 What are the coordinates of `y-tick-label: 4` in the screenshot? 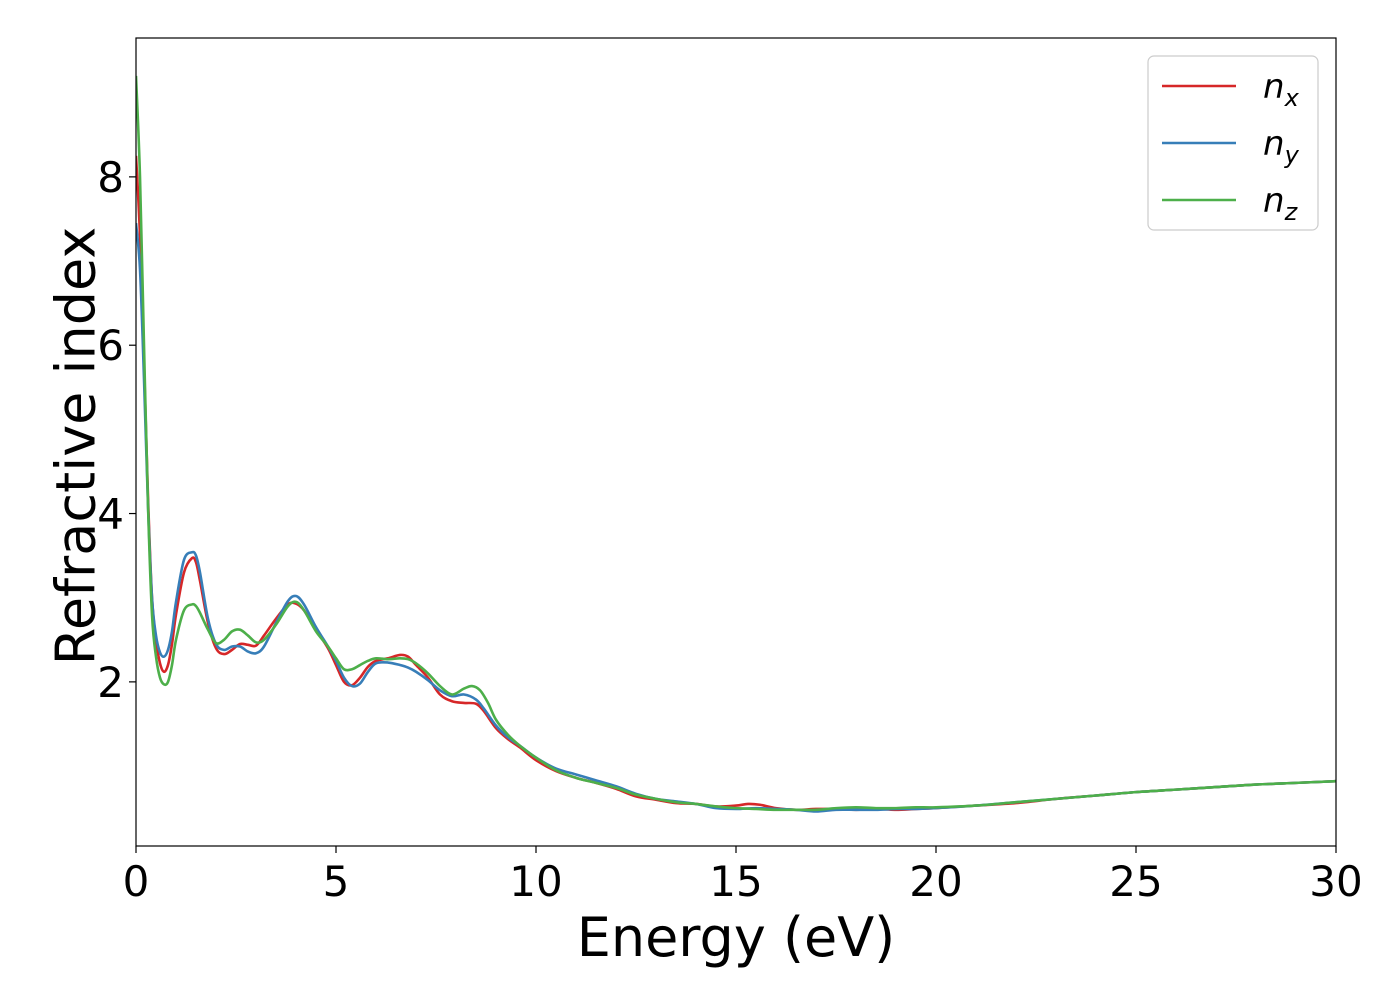 It's located at (110, 514).